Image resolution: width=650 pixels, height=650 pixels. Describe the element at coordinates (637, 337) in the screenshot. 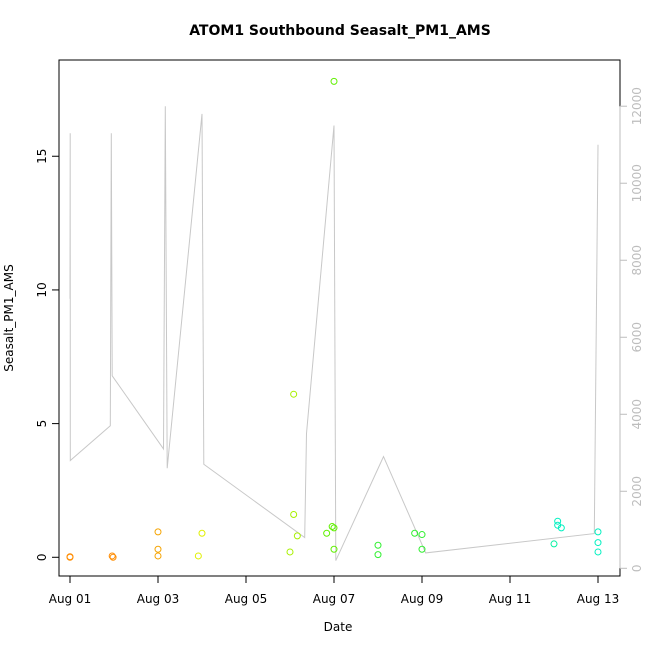

I see `y-right-tick-label: 6000` at that location.